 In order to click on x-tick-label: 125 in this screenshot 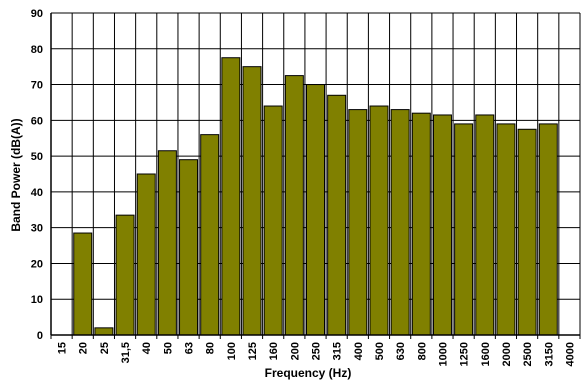, I will do `click(253, 351)`.